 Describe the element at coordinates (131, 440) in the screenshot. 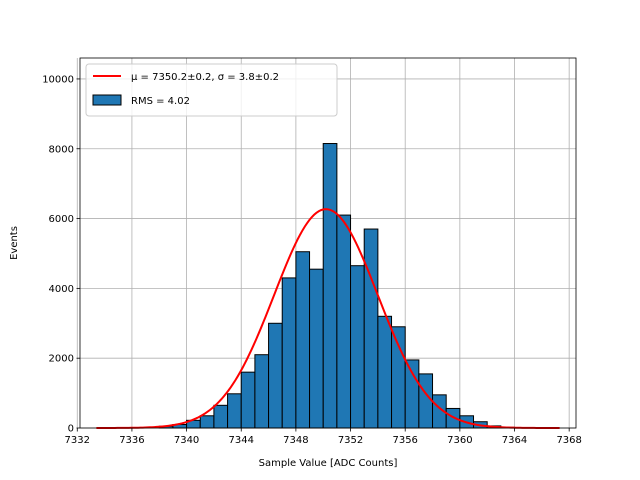

I see `x-tick-label: 7336` at that location.